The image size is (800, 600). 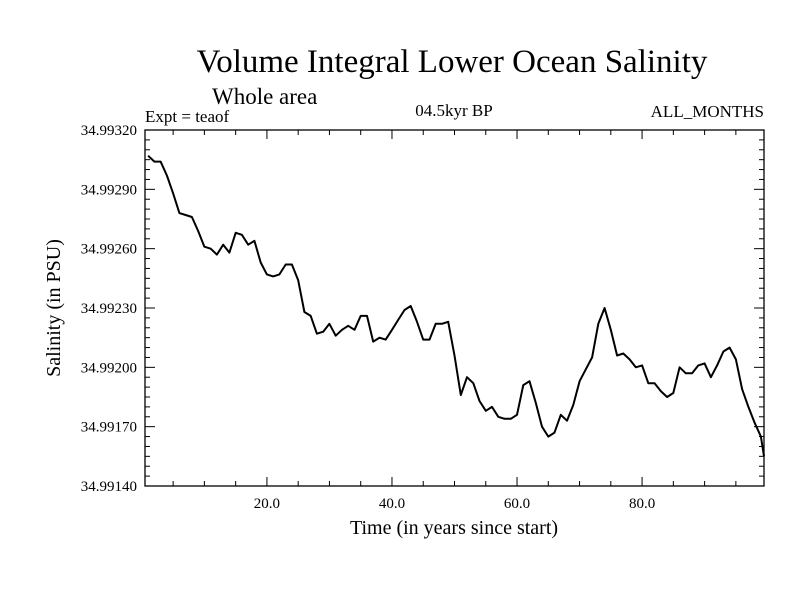 What do you see at coordinates (109, 190) in the screenshot?
I see `y-tick-label: 34.99290` at bounding box center [109, 190].